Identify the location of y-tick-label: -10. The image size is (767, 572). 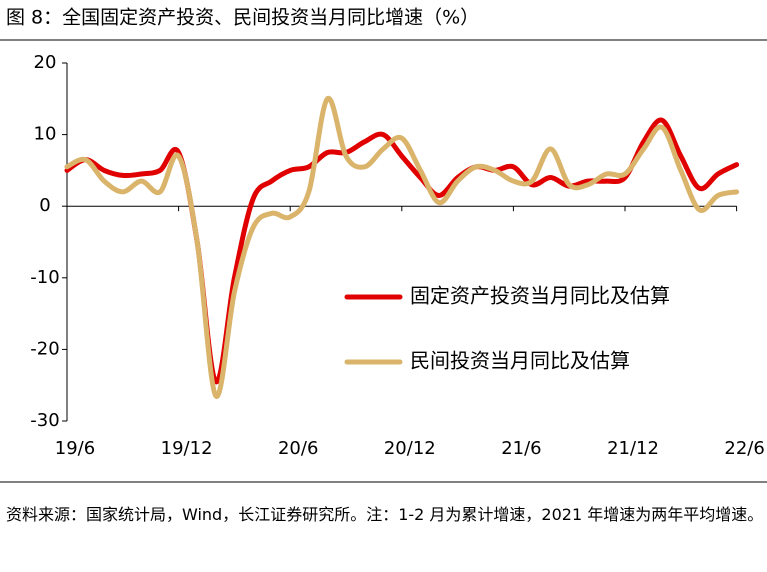
(44, 277).